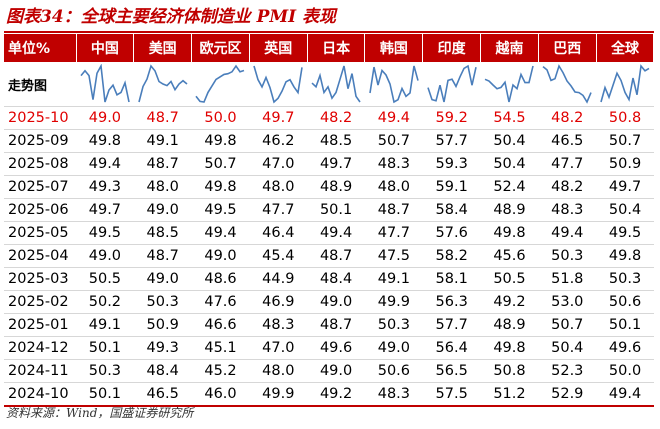  What do you see at coordinates (100, 413) in the screenshot?
I see `source-note: 资料来源：Wind，国盛证券研究所` at bounding box center [100, 413].